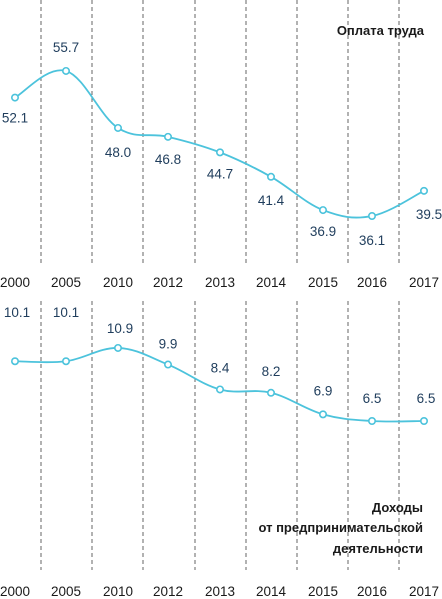 The image size is (442, 599). I want to click on series-line-business-income, so click(219, 385).